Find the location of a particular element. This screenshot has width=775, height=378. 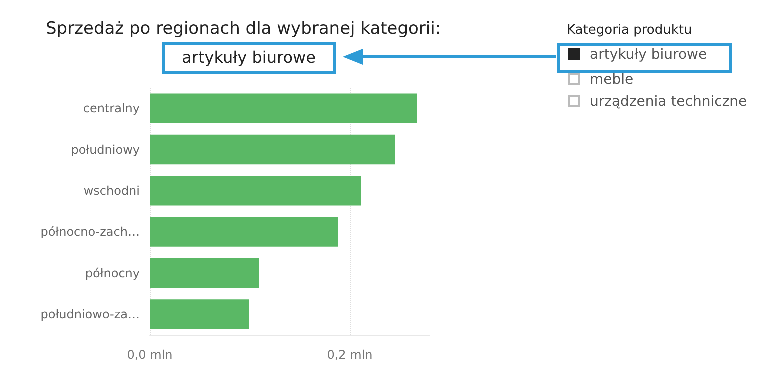

chart-title: Sprzedaż po regionach dla wybranej kategorii: is located at coordinates (244, 29).